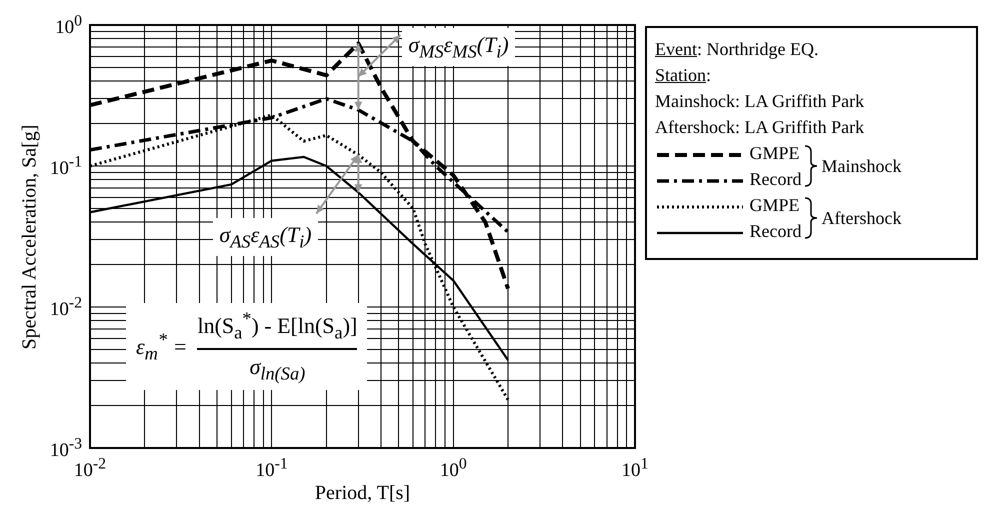  I want to click on y-tick-label: 10$^{-1}$, so click(66, 167).